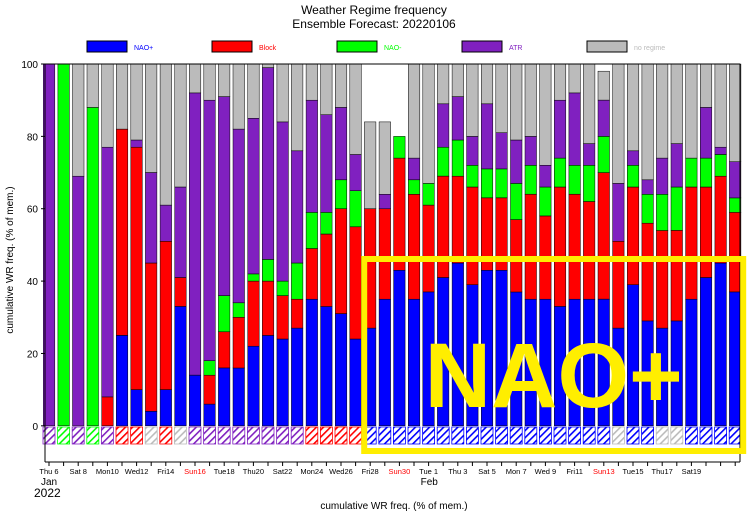 The height and width of the screenshot is (516, 748). Describe the element at coordinates (107, 471) in the screenshot. I see `x-tick-label: Mon10` at that location.